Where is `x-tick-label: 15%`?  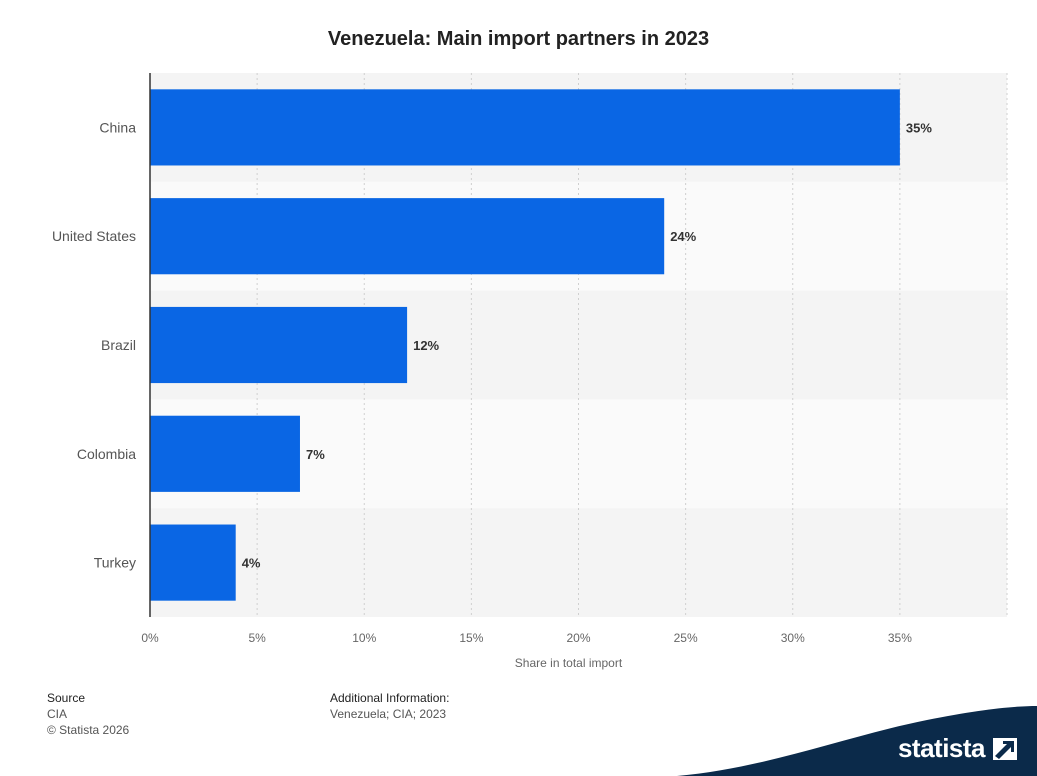
x-tick-label: 15% is located at coordinates (471, 638).